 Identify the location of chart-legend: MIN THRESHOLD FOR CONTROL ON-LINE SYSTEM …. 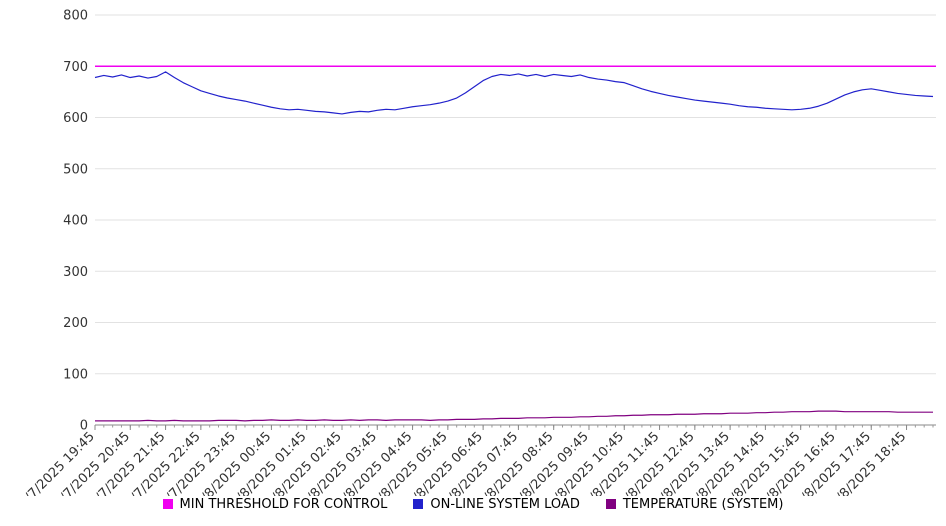
(473, 504).